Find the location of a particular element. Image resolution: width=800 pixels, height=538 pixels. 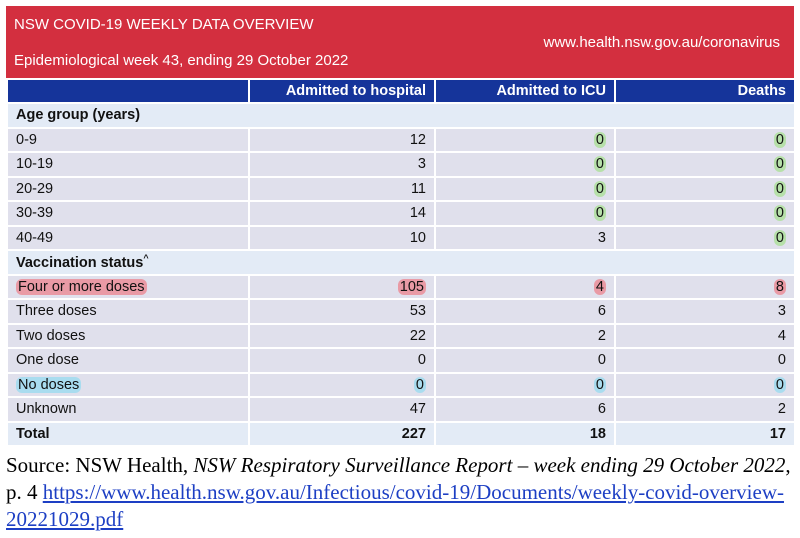

cell-icu: 2 is located at coordinates (525, 335).